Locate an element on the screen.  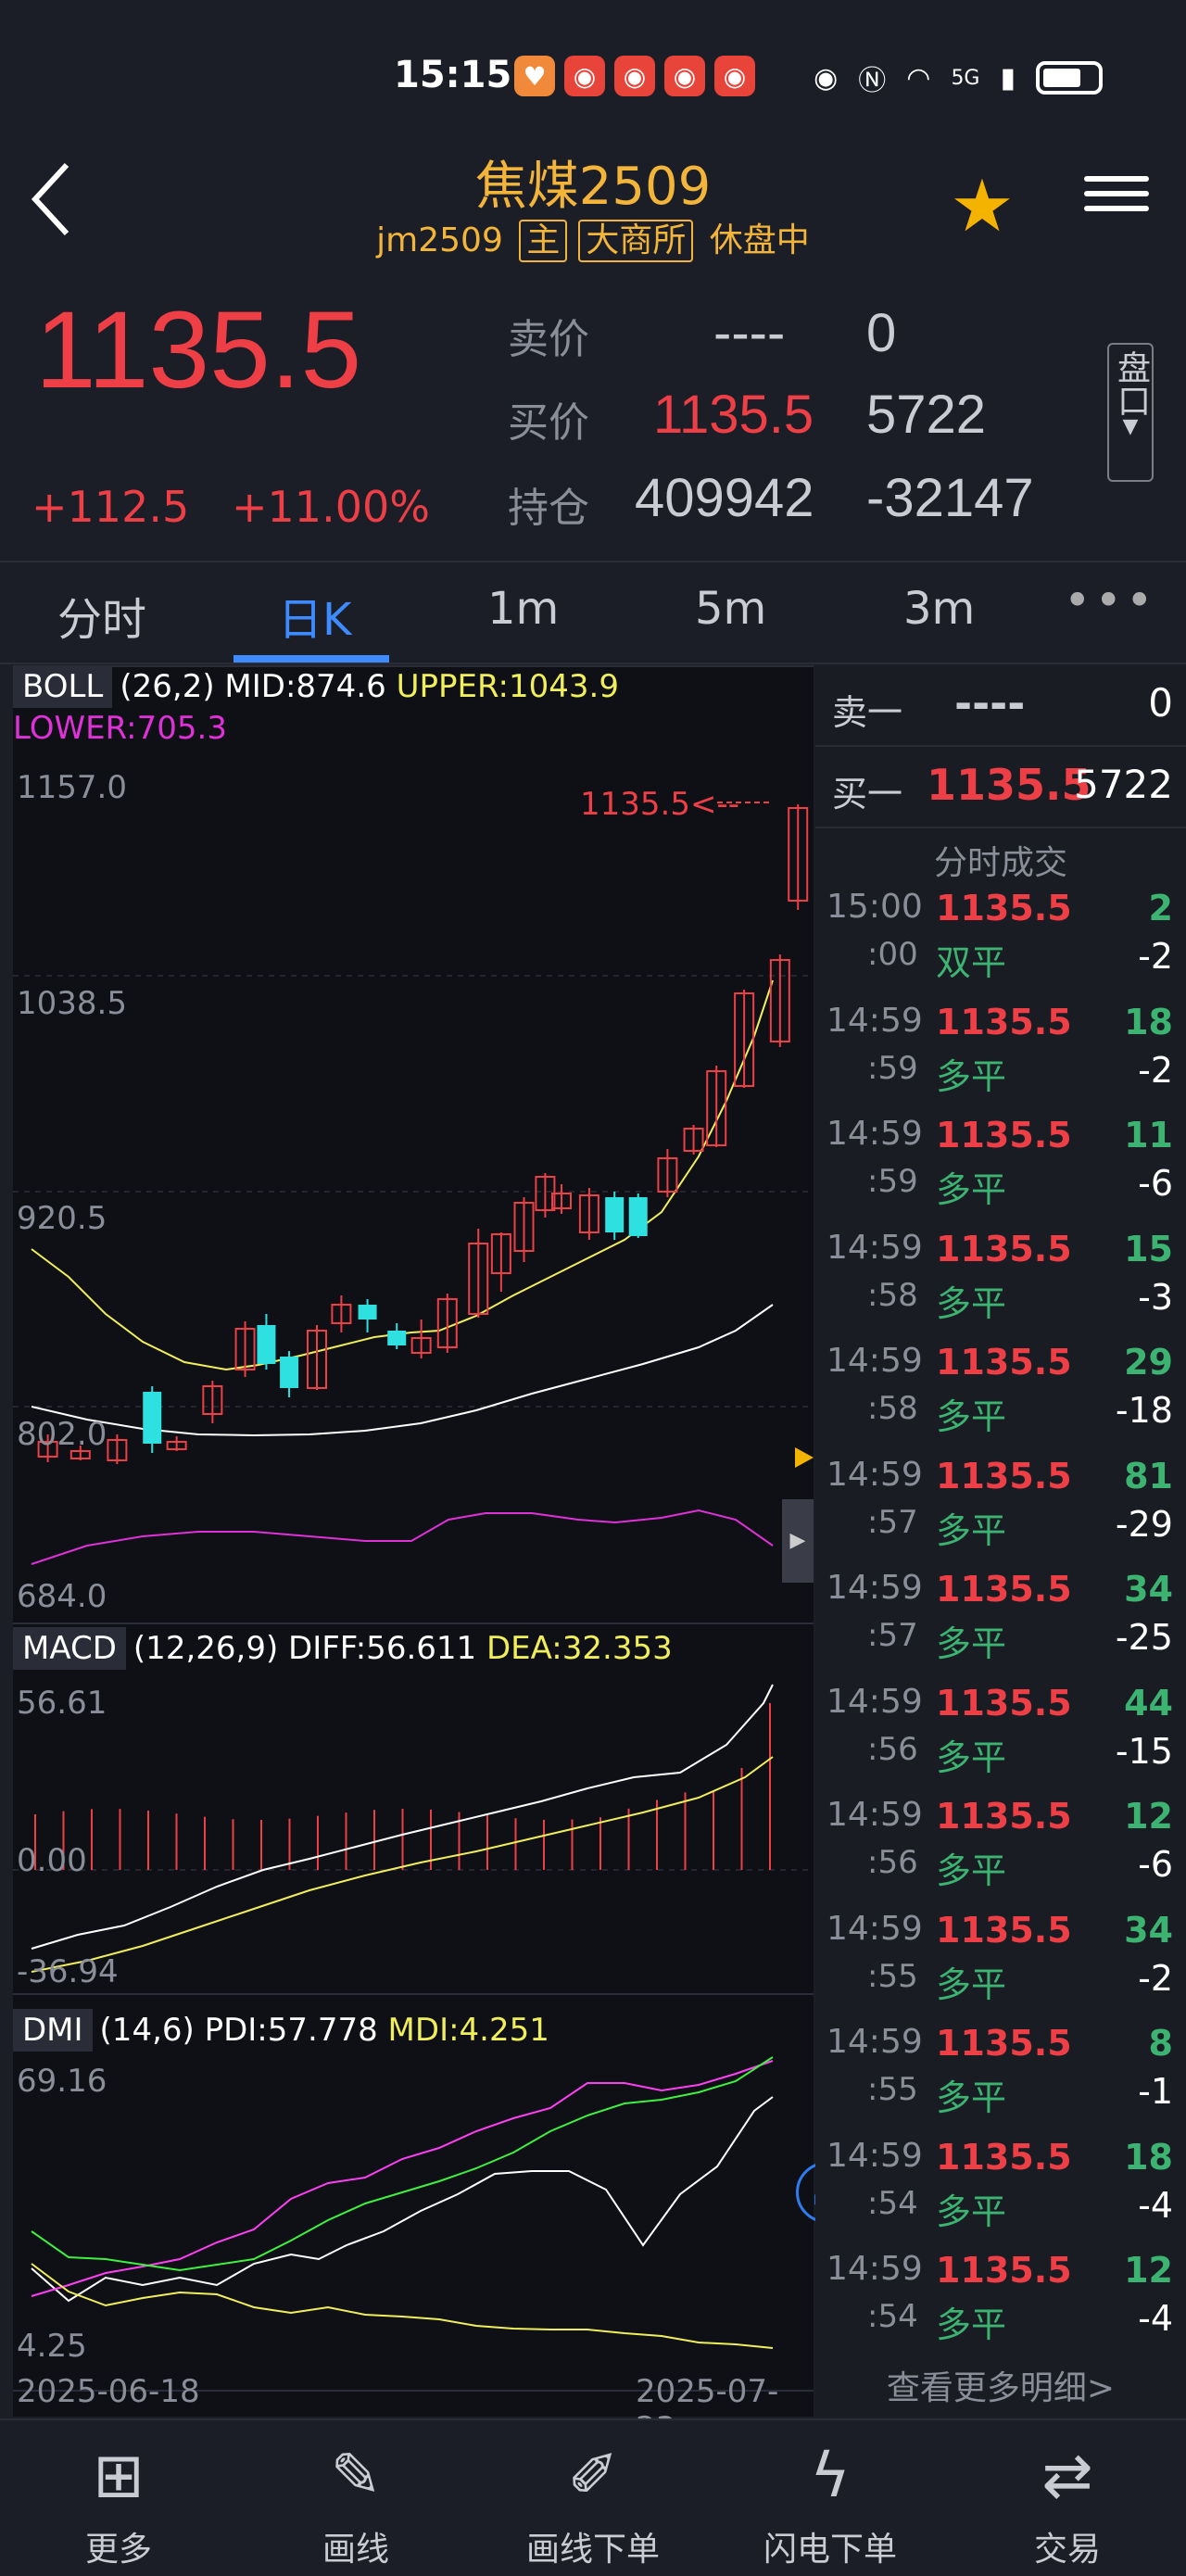
back-button is located at coordinates (60, 200).